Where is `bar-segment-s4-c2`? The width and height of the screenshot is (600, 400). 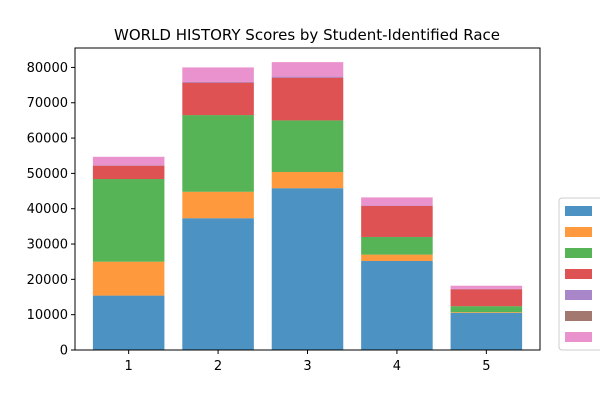
bar-segment-s4-c2 is located at coordinates (218, 99).